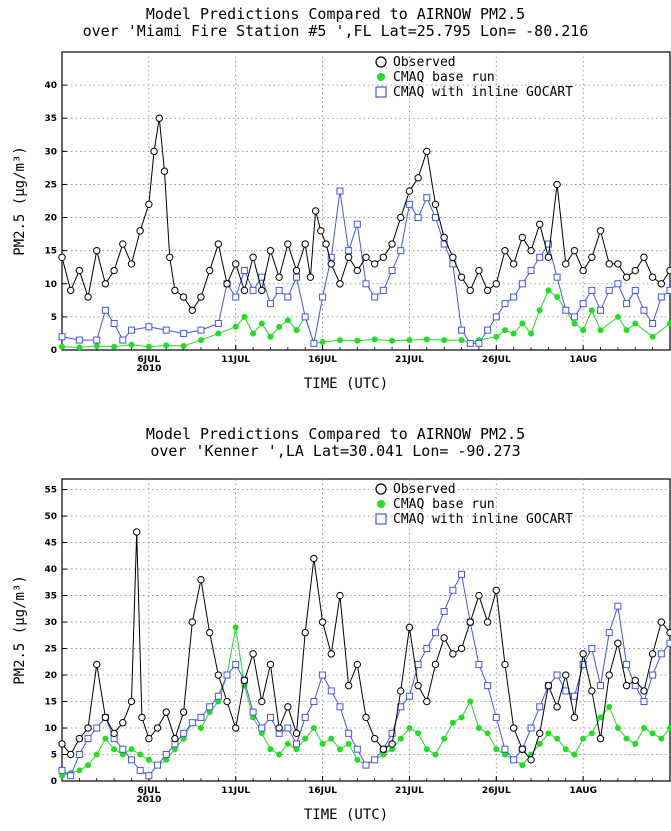  What do you see at coordinates (50, 676) in the screenshot?
I see `y-tick-label: 20` at bounding box center [50, 676].